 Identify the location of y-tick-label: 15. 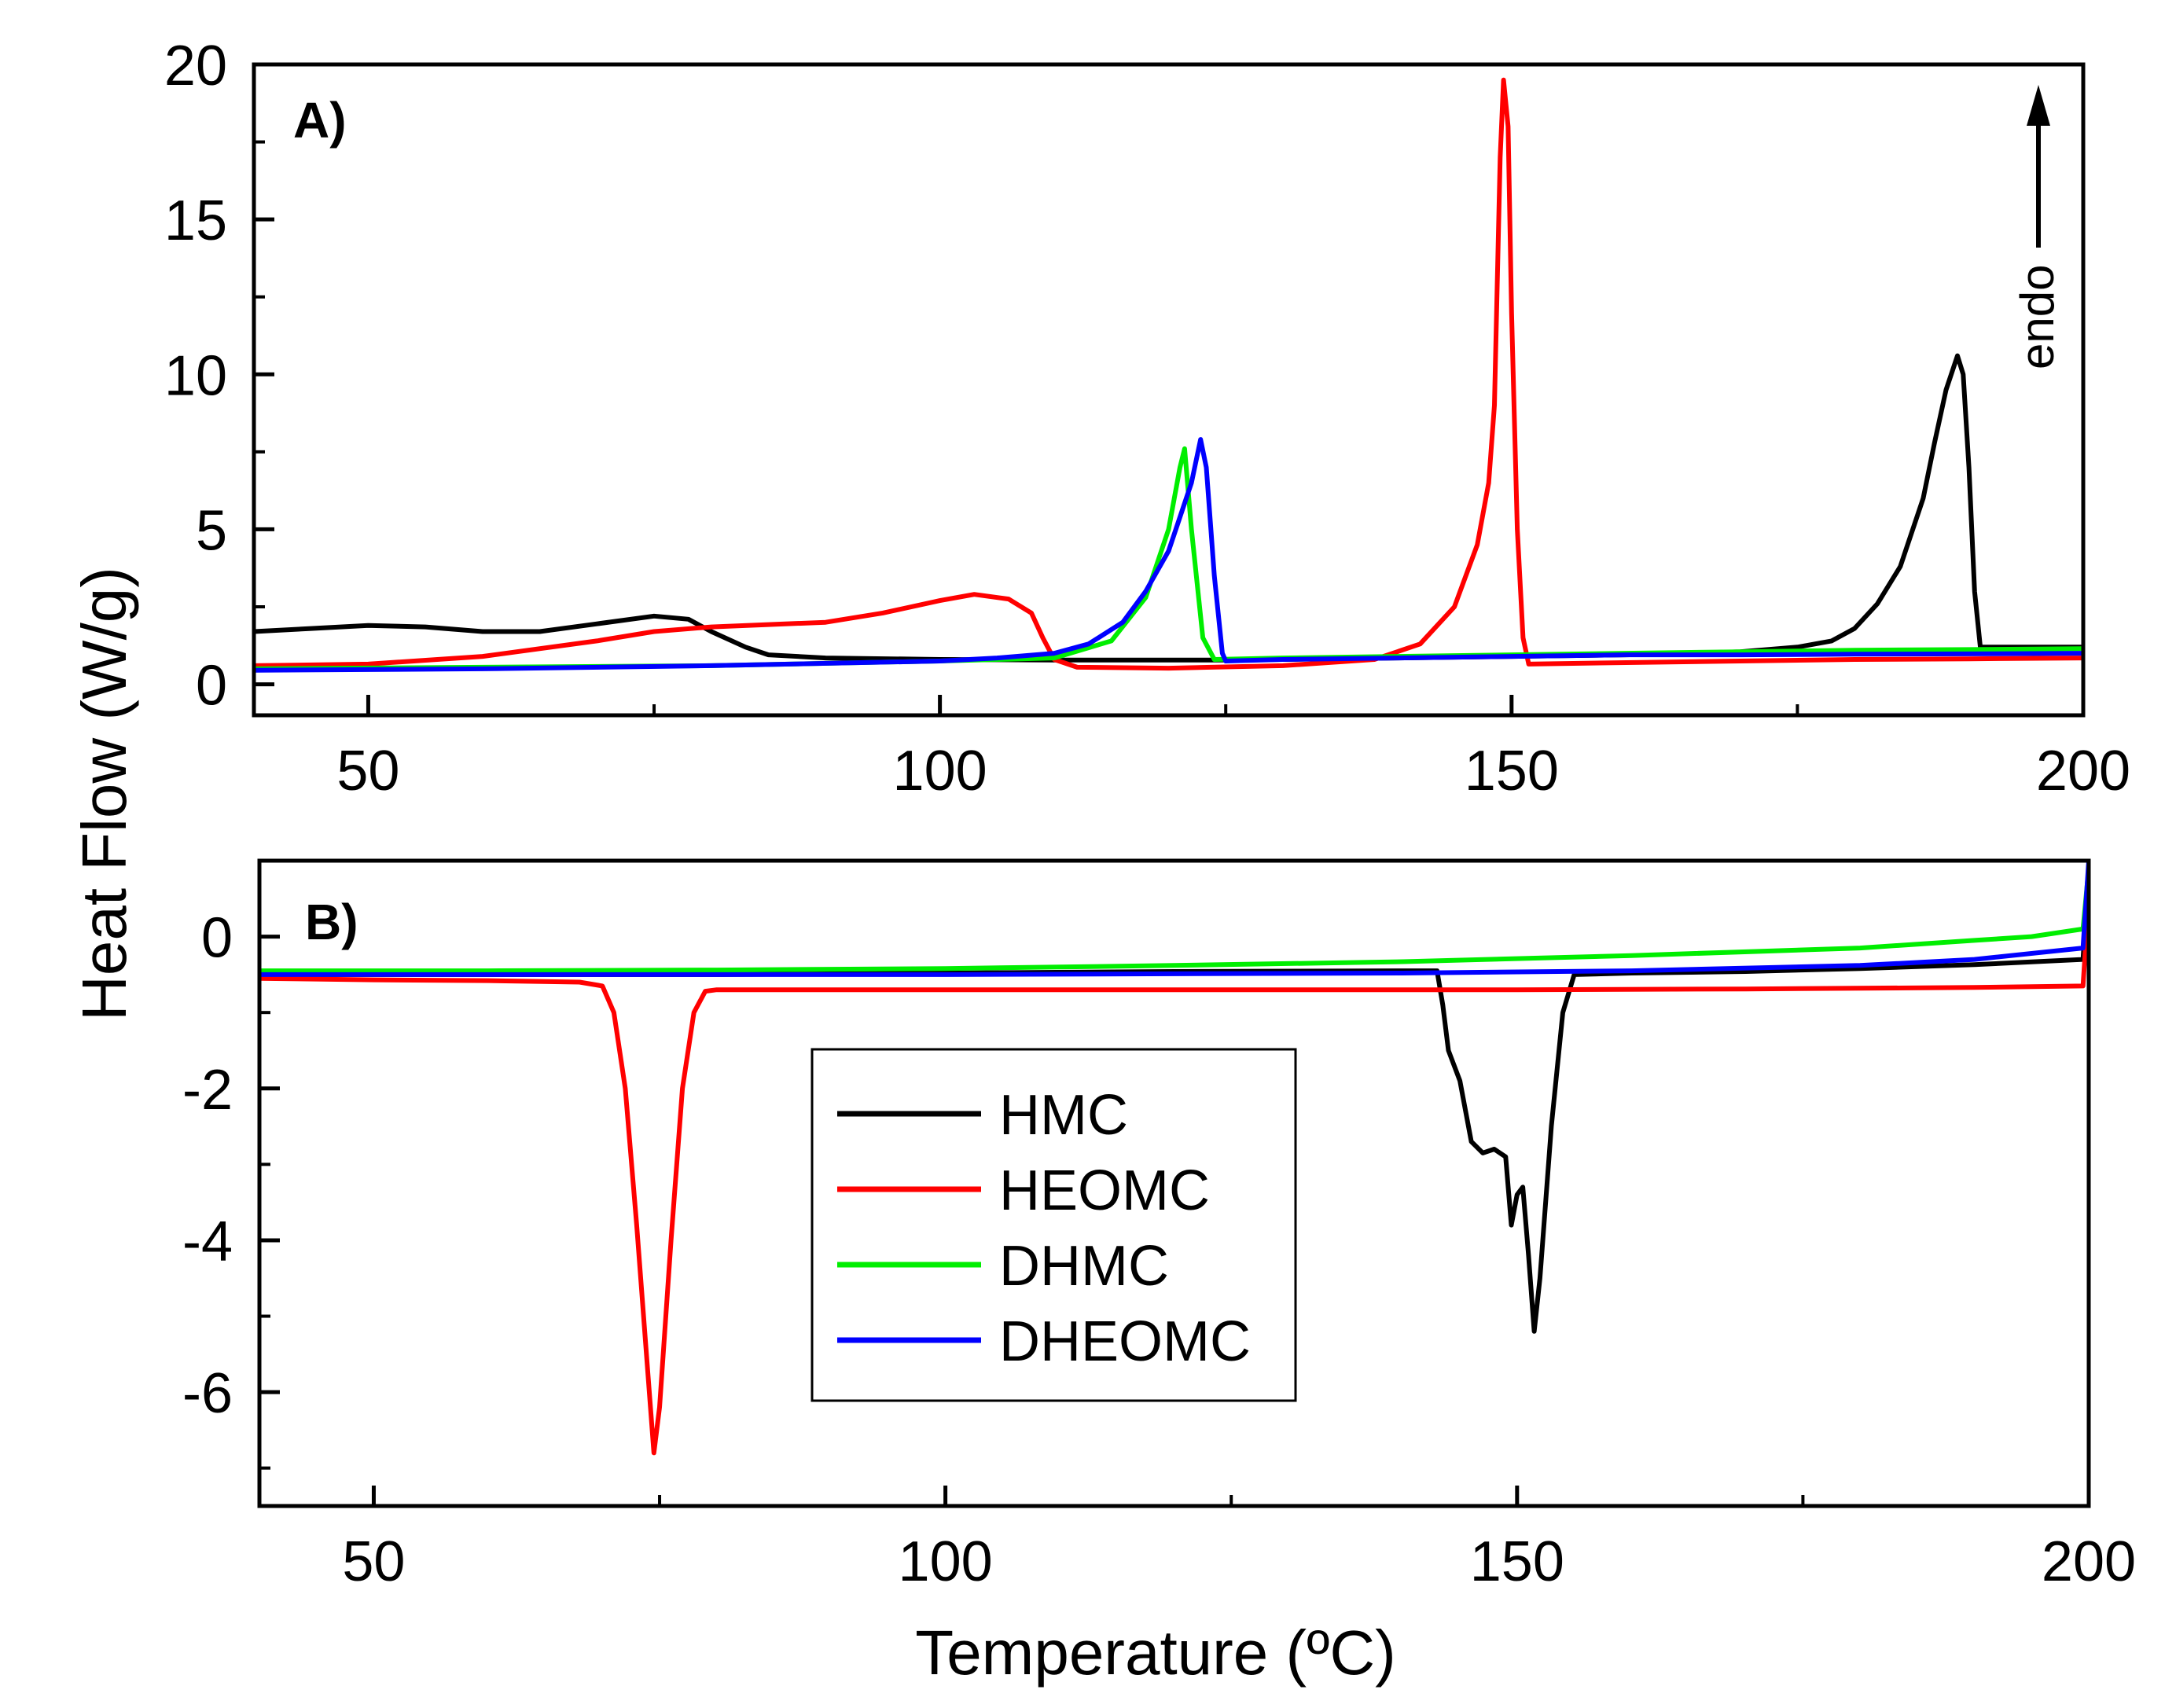
(195, 220).